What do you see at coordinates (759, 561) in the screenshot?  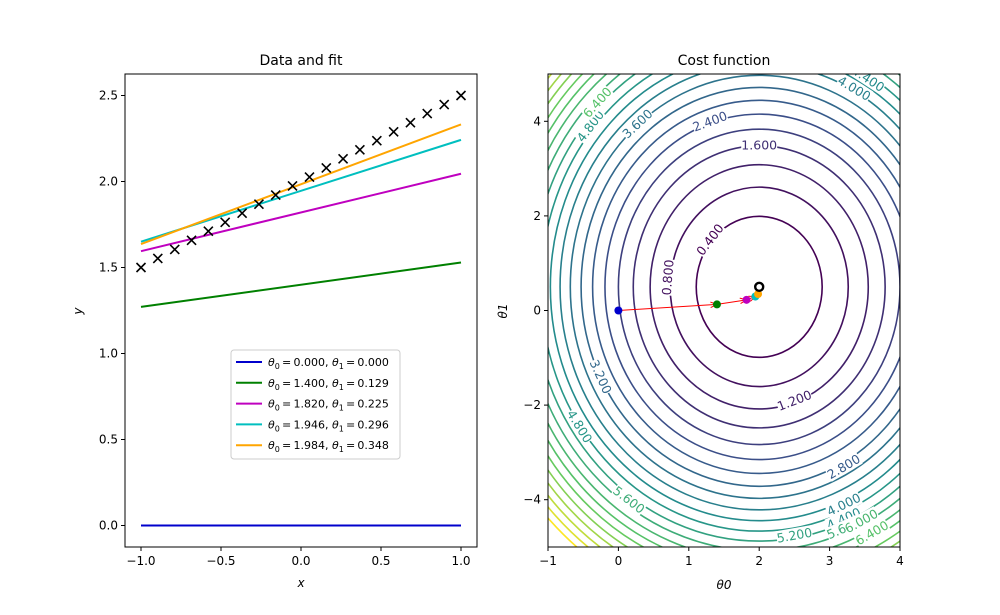 I see `right-xtick-label-3: 2` at bounding box center [759, 561].